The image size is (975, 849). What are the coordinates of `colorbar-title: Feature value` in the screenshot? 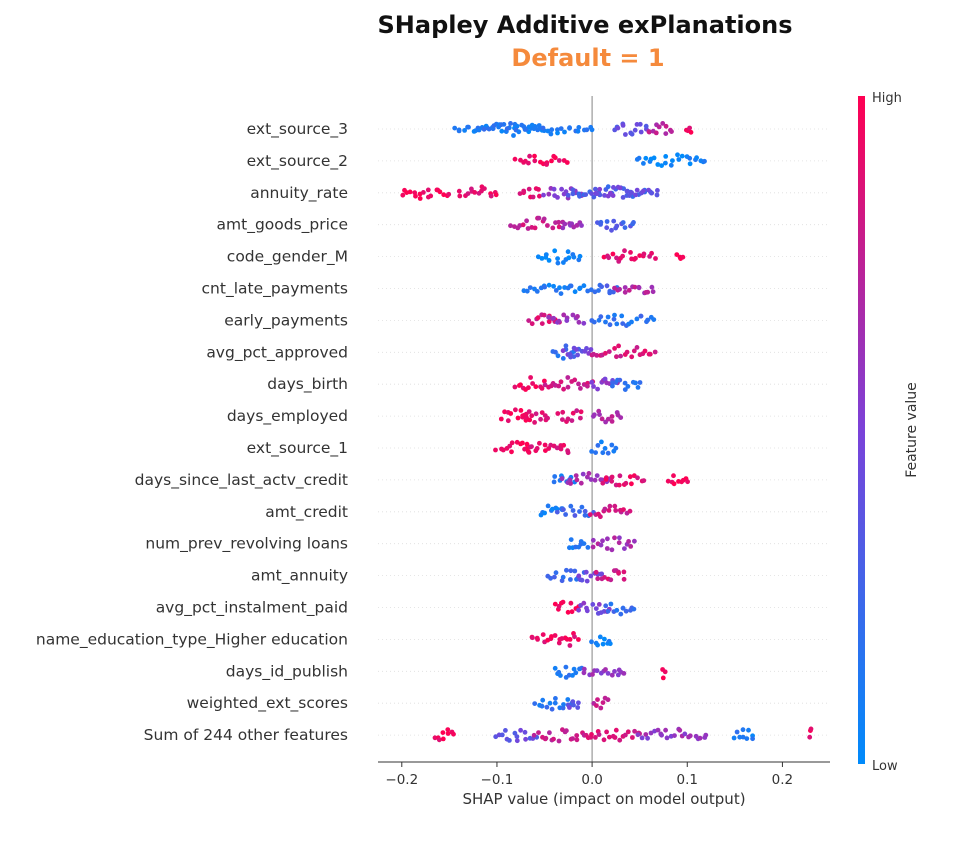 It's located at (912, 430).